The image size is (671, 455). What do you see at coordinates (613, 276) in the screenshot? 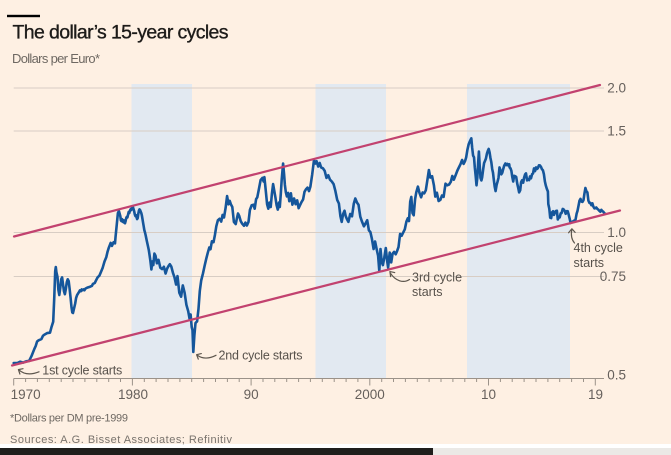
I see `svg-text: 0.75` at bounding box center [613, 276].